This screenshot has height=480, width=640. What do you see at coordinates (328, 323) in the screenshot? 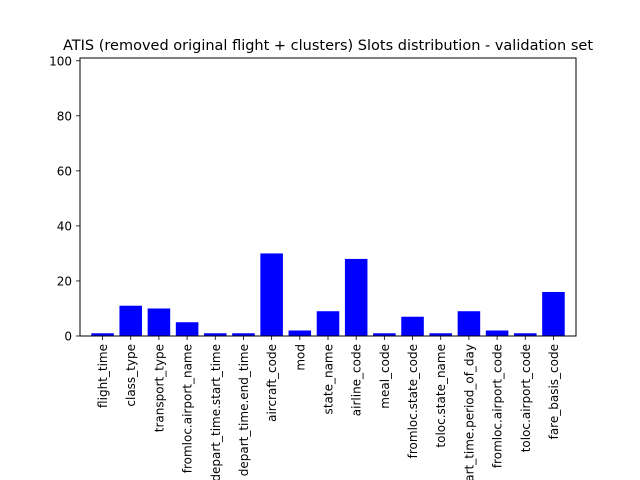
I see `bar-state-name` at bounding box center [328, 323].